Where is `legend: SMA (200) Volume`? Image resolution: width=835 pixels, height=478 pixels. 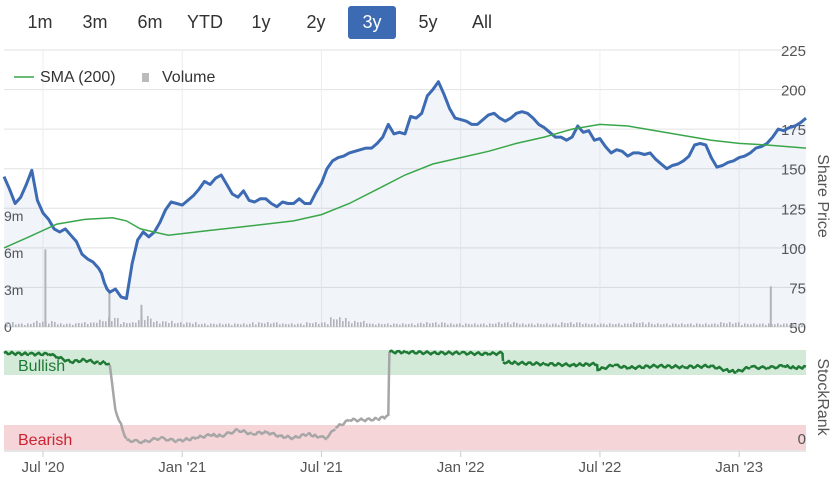
legend: SMA (200) Volume is located at coordinates (114, 77).